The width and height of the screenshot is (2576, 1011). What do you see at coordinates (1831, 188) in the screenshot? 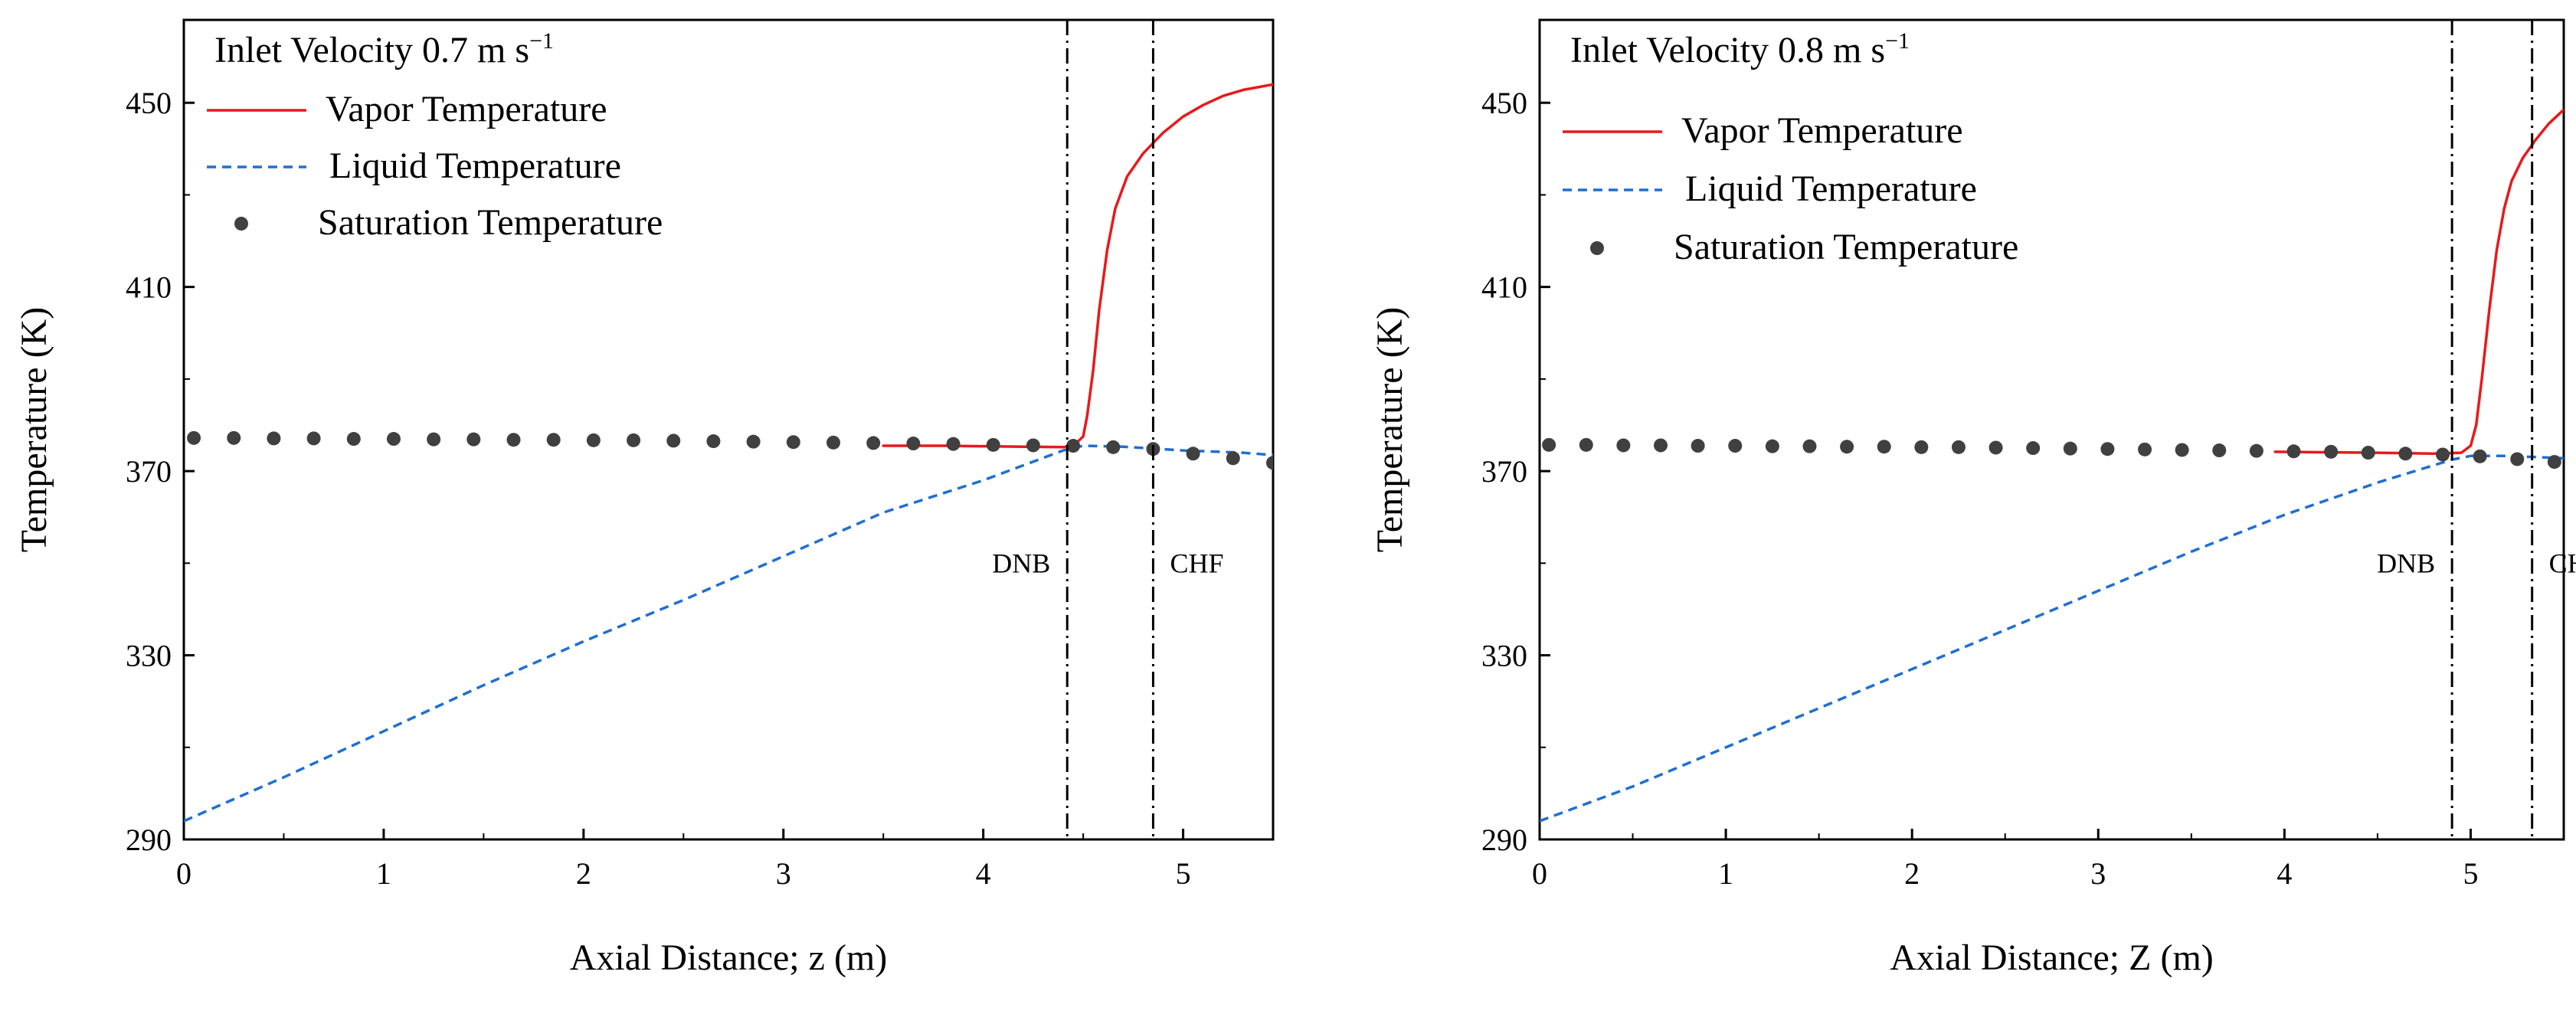
I see `right-legend-label-liquid-temperature: Liquid Temperature` at bounding box center [1831, 188].